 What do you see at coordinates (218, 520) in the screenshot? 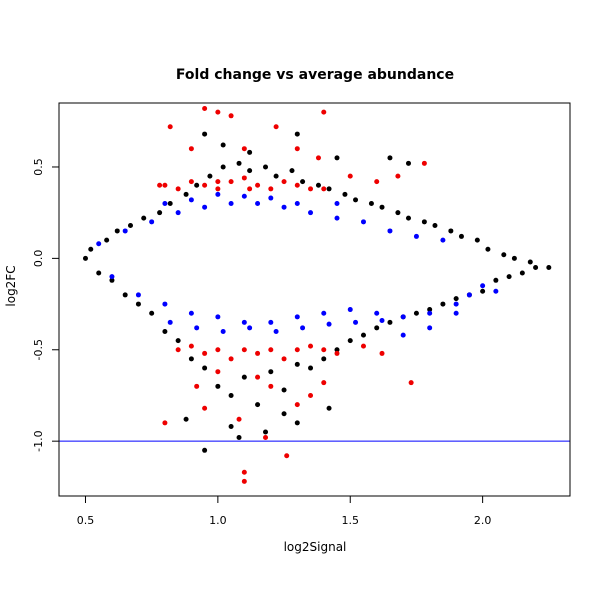
I see `x-tick-label: 1.0` at bounding box center [218, 520].